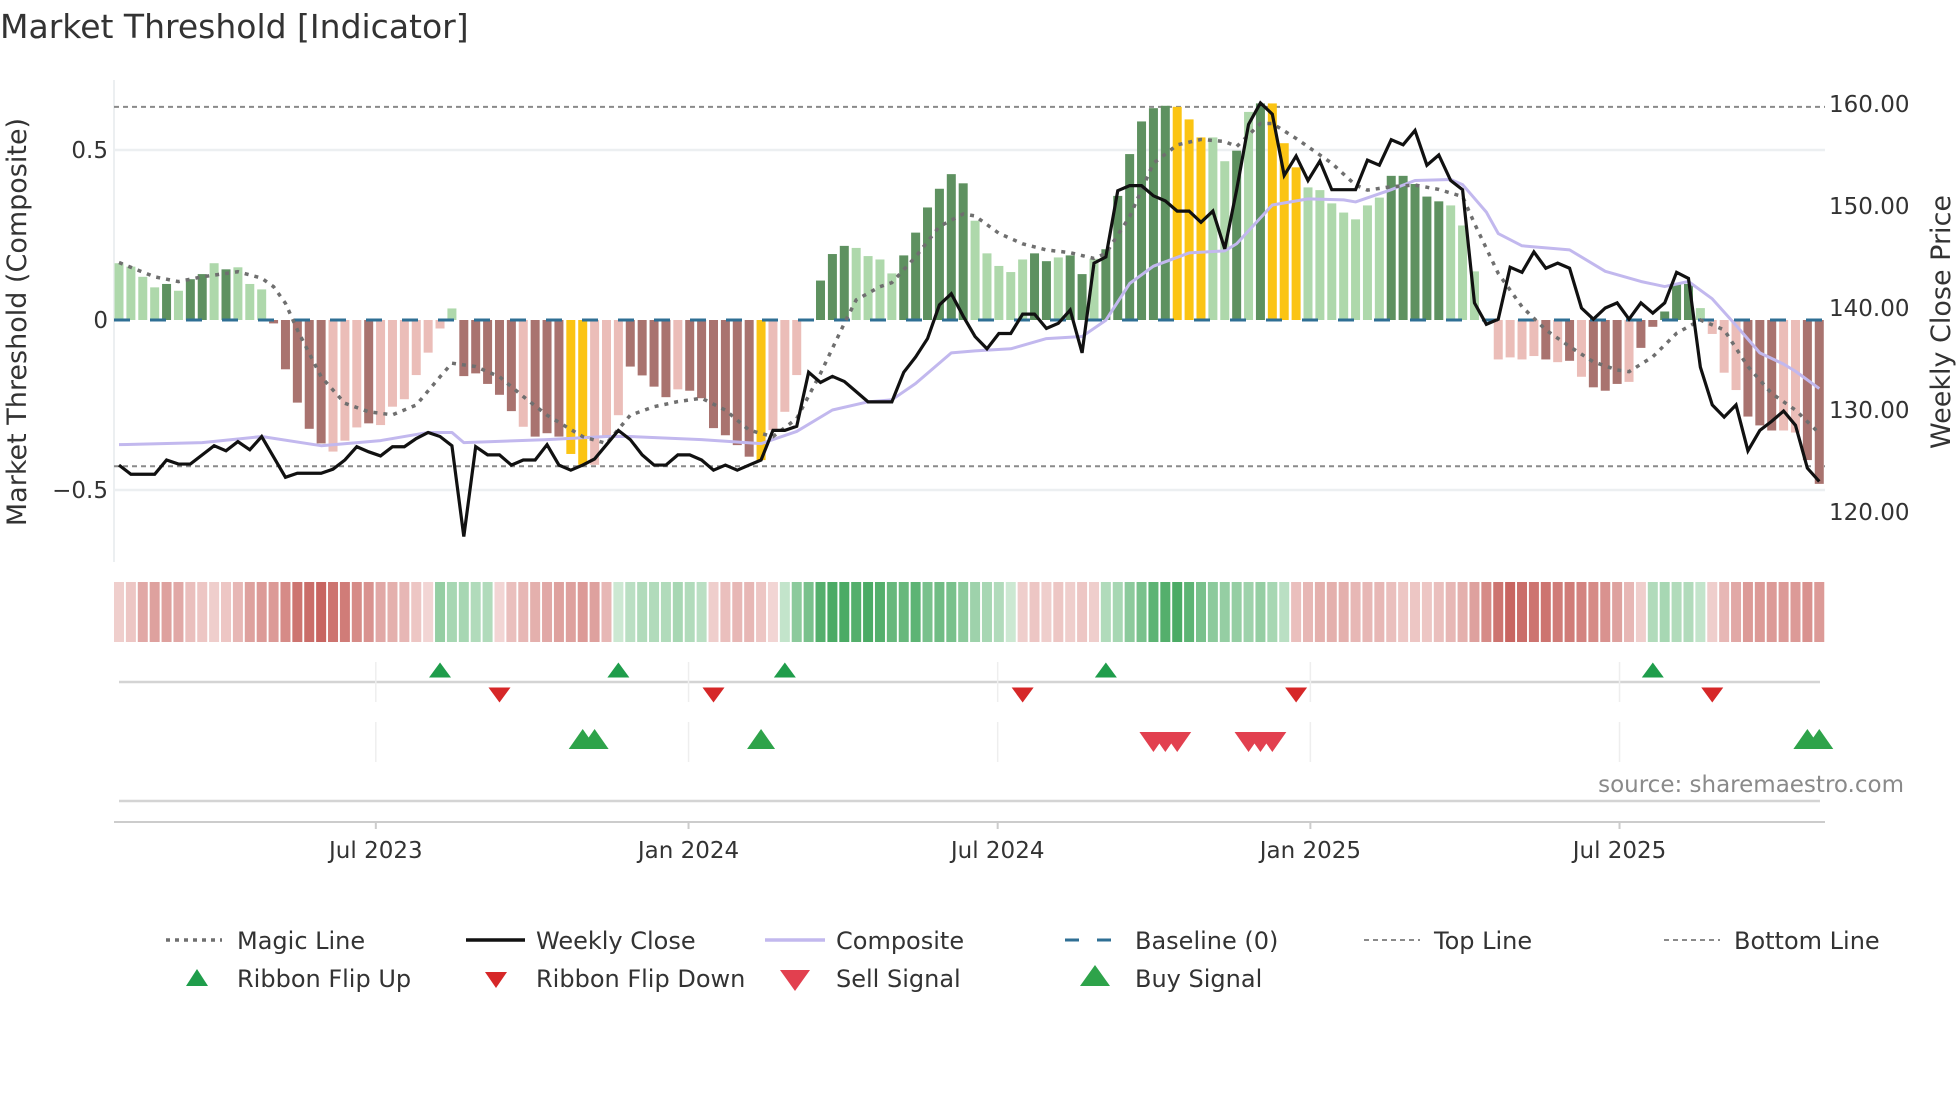 This screenshot has width=1960, height=1106. I want to click on legend-item-weekly-close: Weekly Close, so click(581, 941).